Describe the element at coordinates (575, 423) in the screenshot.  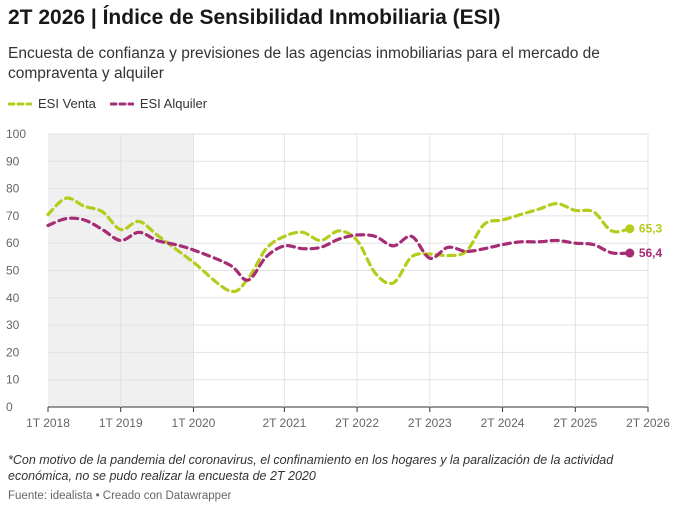
I see `x-tick-label: 2T 2025` at that location.